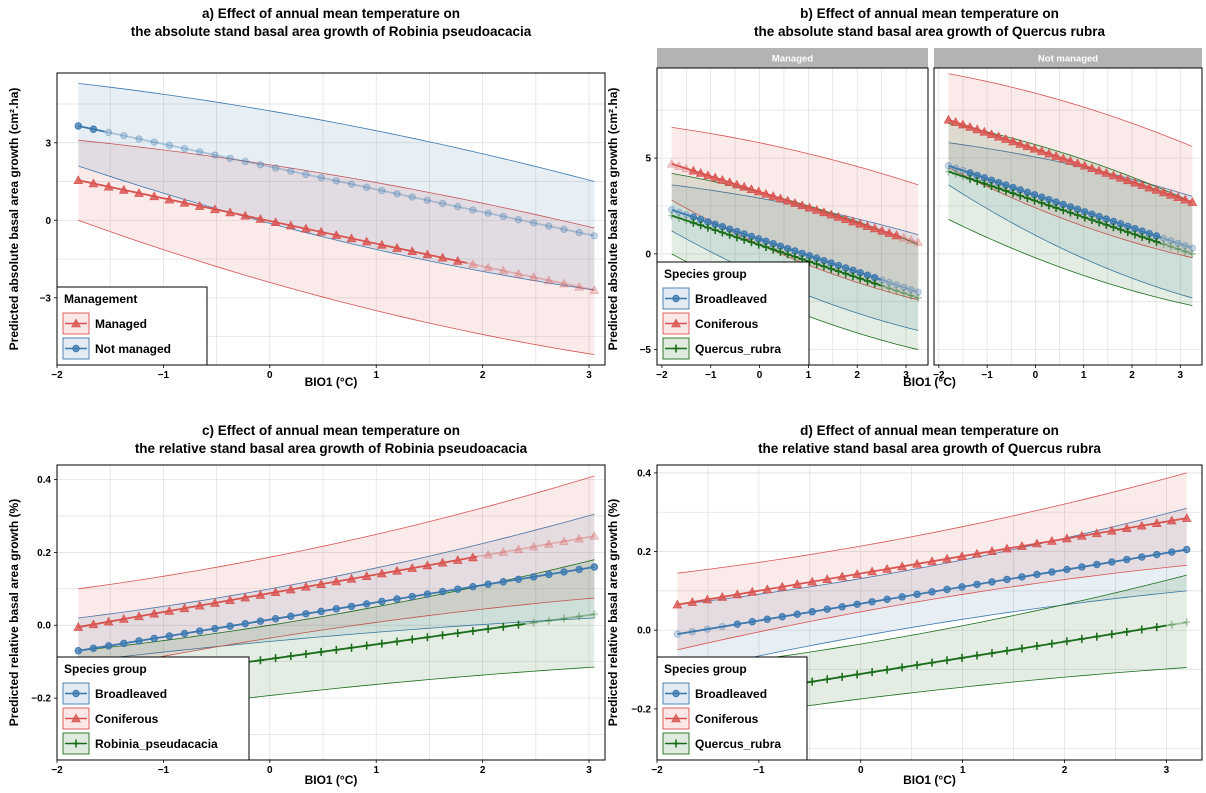 Image resolution: width=1206 pixels, height=793 pixels. What do you see at coordinates (795, 156) in the screenshot?
I see `b-managed-ci-upper-Coniferous` at bounding box center [795, 156].